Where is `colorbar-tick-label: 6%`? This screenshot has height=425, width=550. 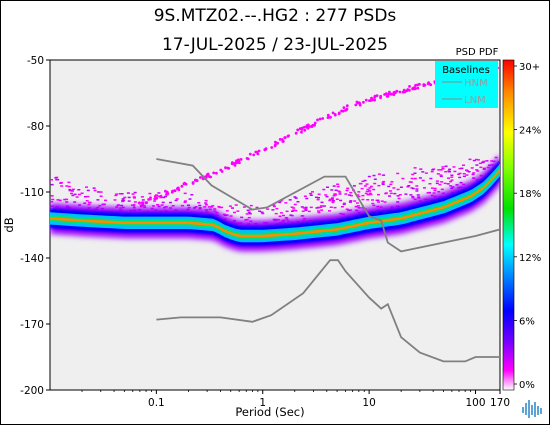 colorbar-tick-label: 6% is located at coordinates (527, 321).